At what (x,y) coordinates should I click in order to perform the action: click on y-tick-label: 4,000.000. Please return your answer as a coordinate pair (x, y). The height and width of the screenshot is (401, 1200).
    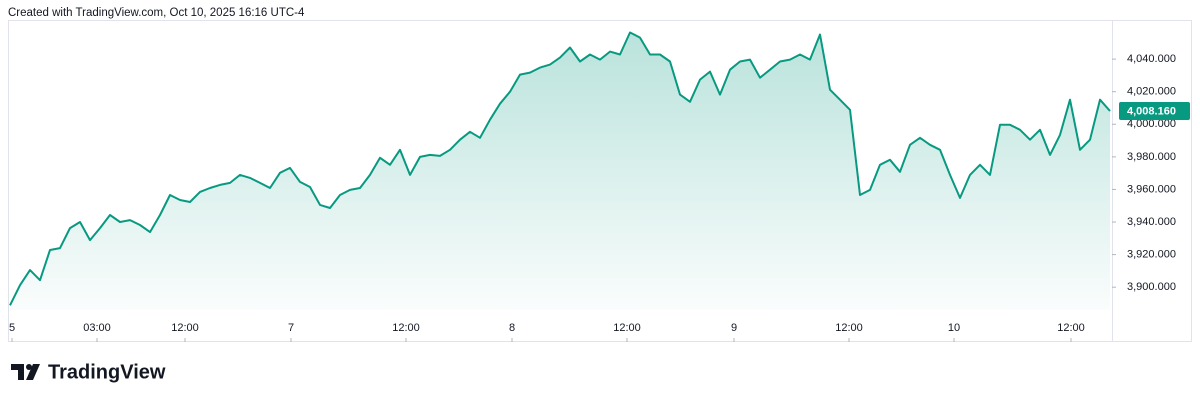
    Looking at the image, I should click on (1151, 124).